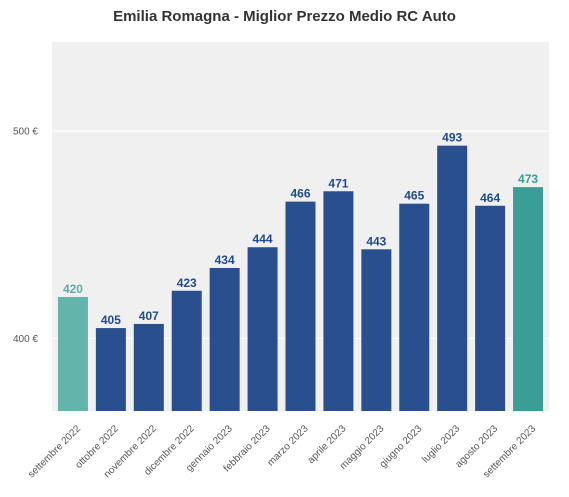 This screenshot has height=497, width=569. What do you see at coordinates (149, 316) in the screenshot?
I see `data-label: 407` at bounding box center [149, 316].